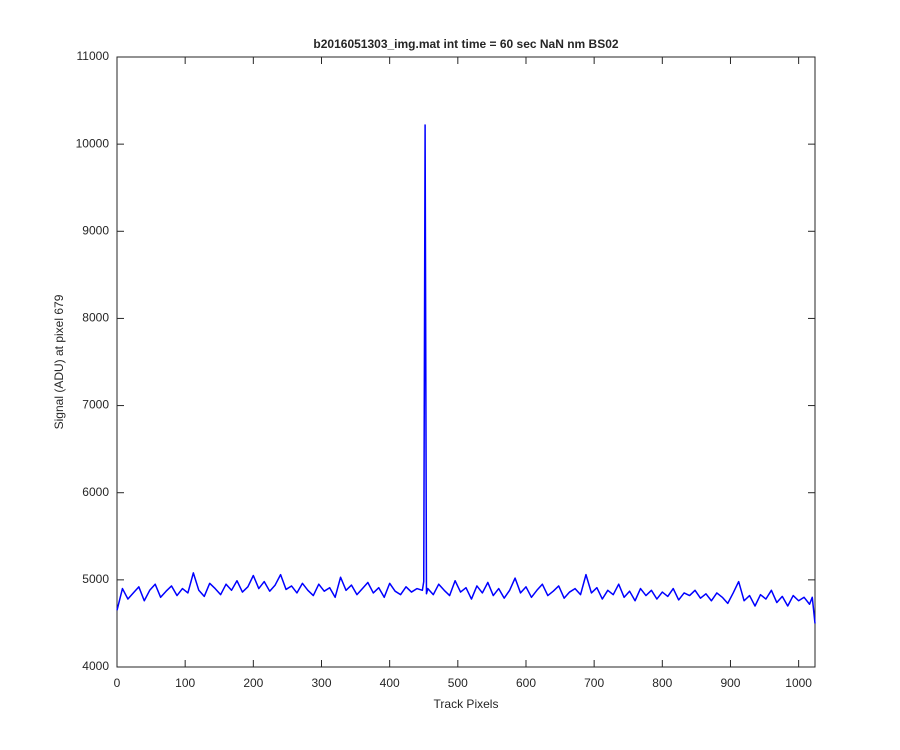  Describe the element at coordinates (321, 683) in the screenshot. I see `x-tick-label: 300` at that location.